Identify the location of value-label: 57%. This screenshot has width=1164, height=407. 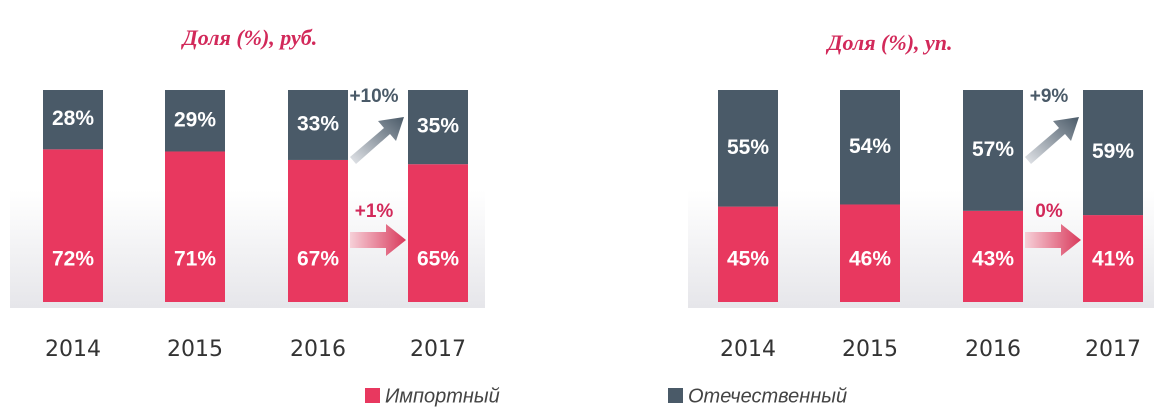
(993, 149).